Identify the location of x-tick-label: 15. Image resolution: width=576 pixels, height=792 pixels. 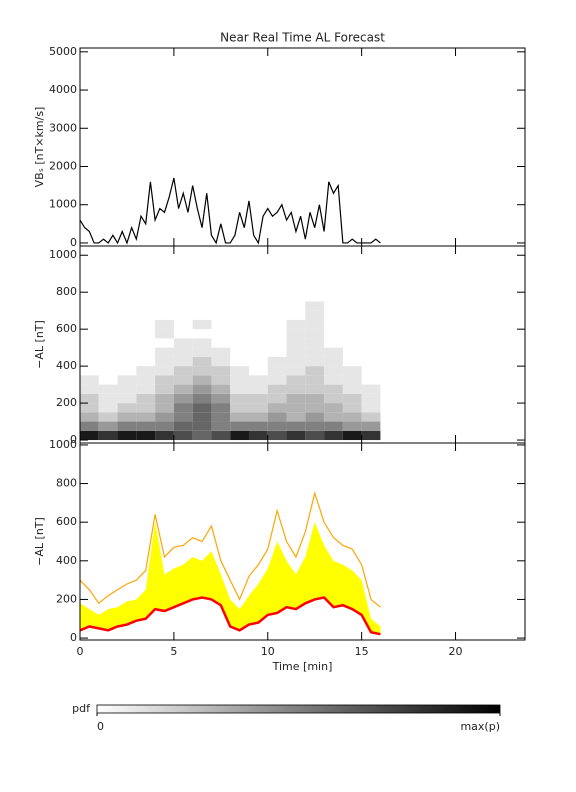
(362, 651).